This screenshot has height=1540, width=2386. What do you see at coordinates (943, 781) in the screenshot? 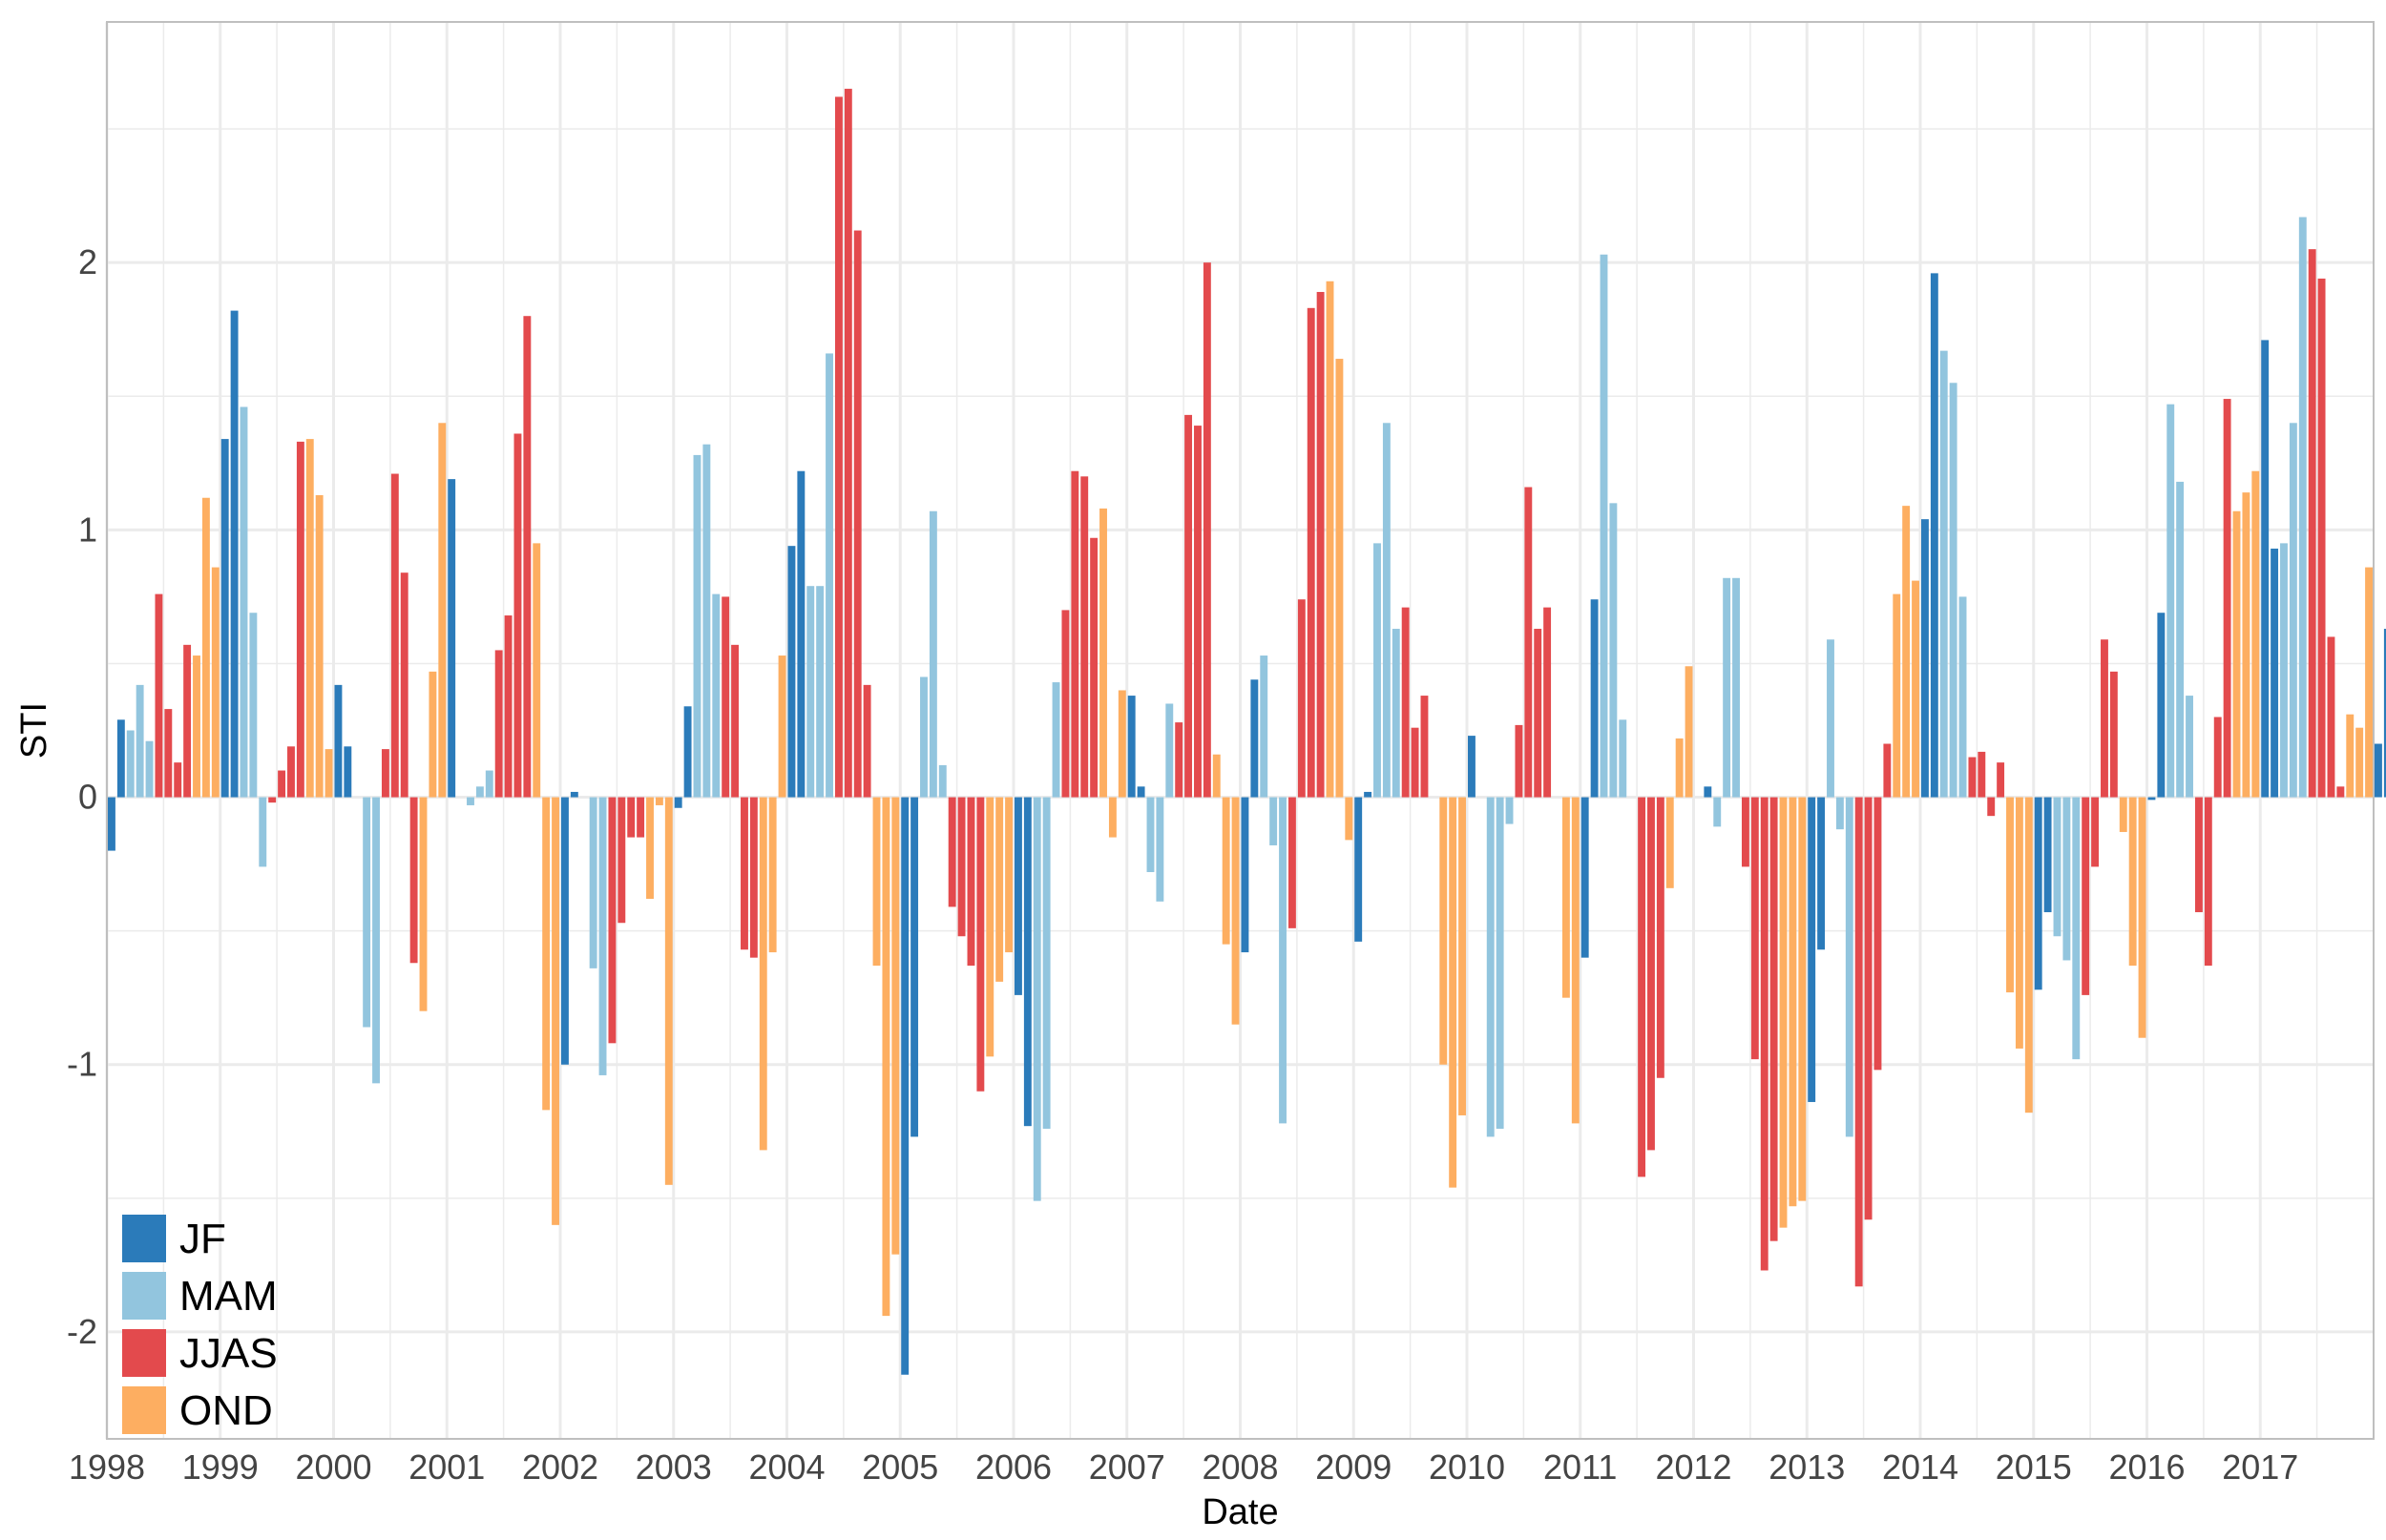
I see `bar-2005-5-mam` at bounding box center [943, 781].